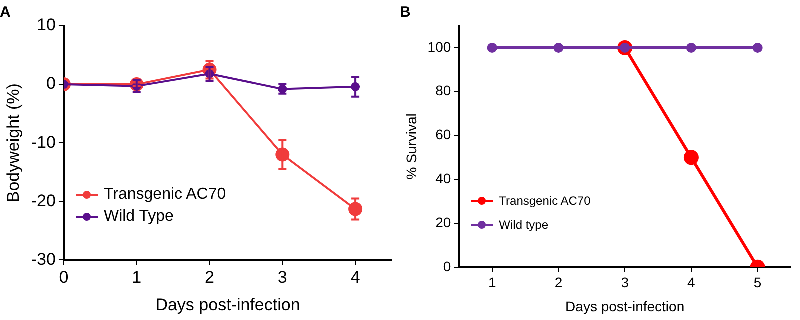 The width and height of the screenshot is (800, 320). What do you see at coordinates (43, 259) in the screenshot?
I see `y-tick-label: -30` at bounding box center [43, 259].